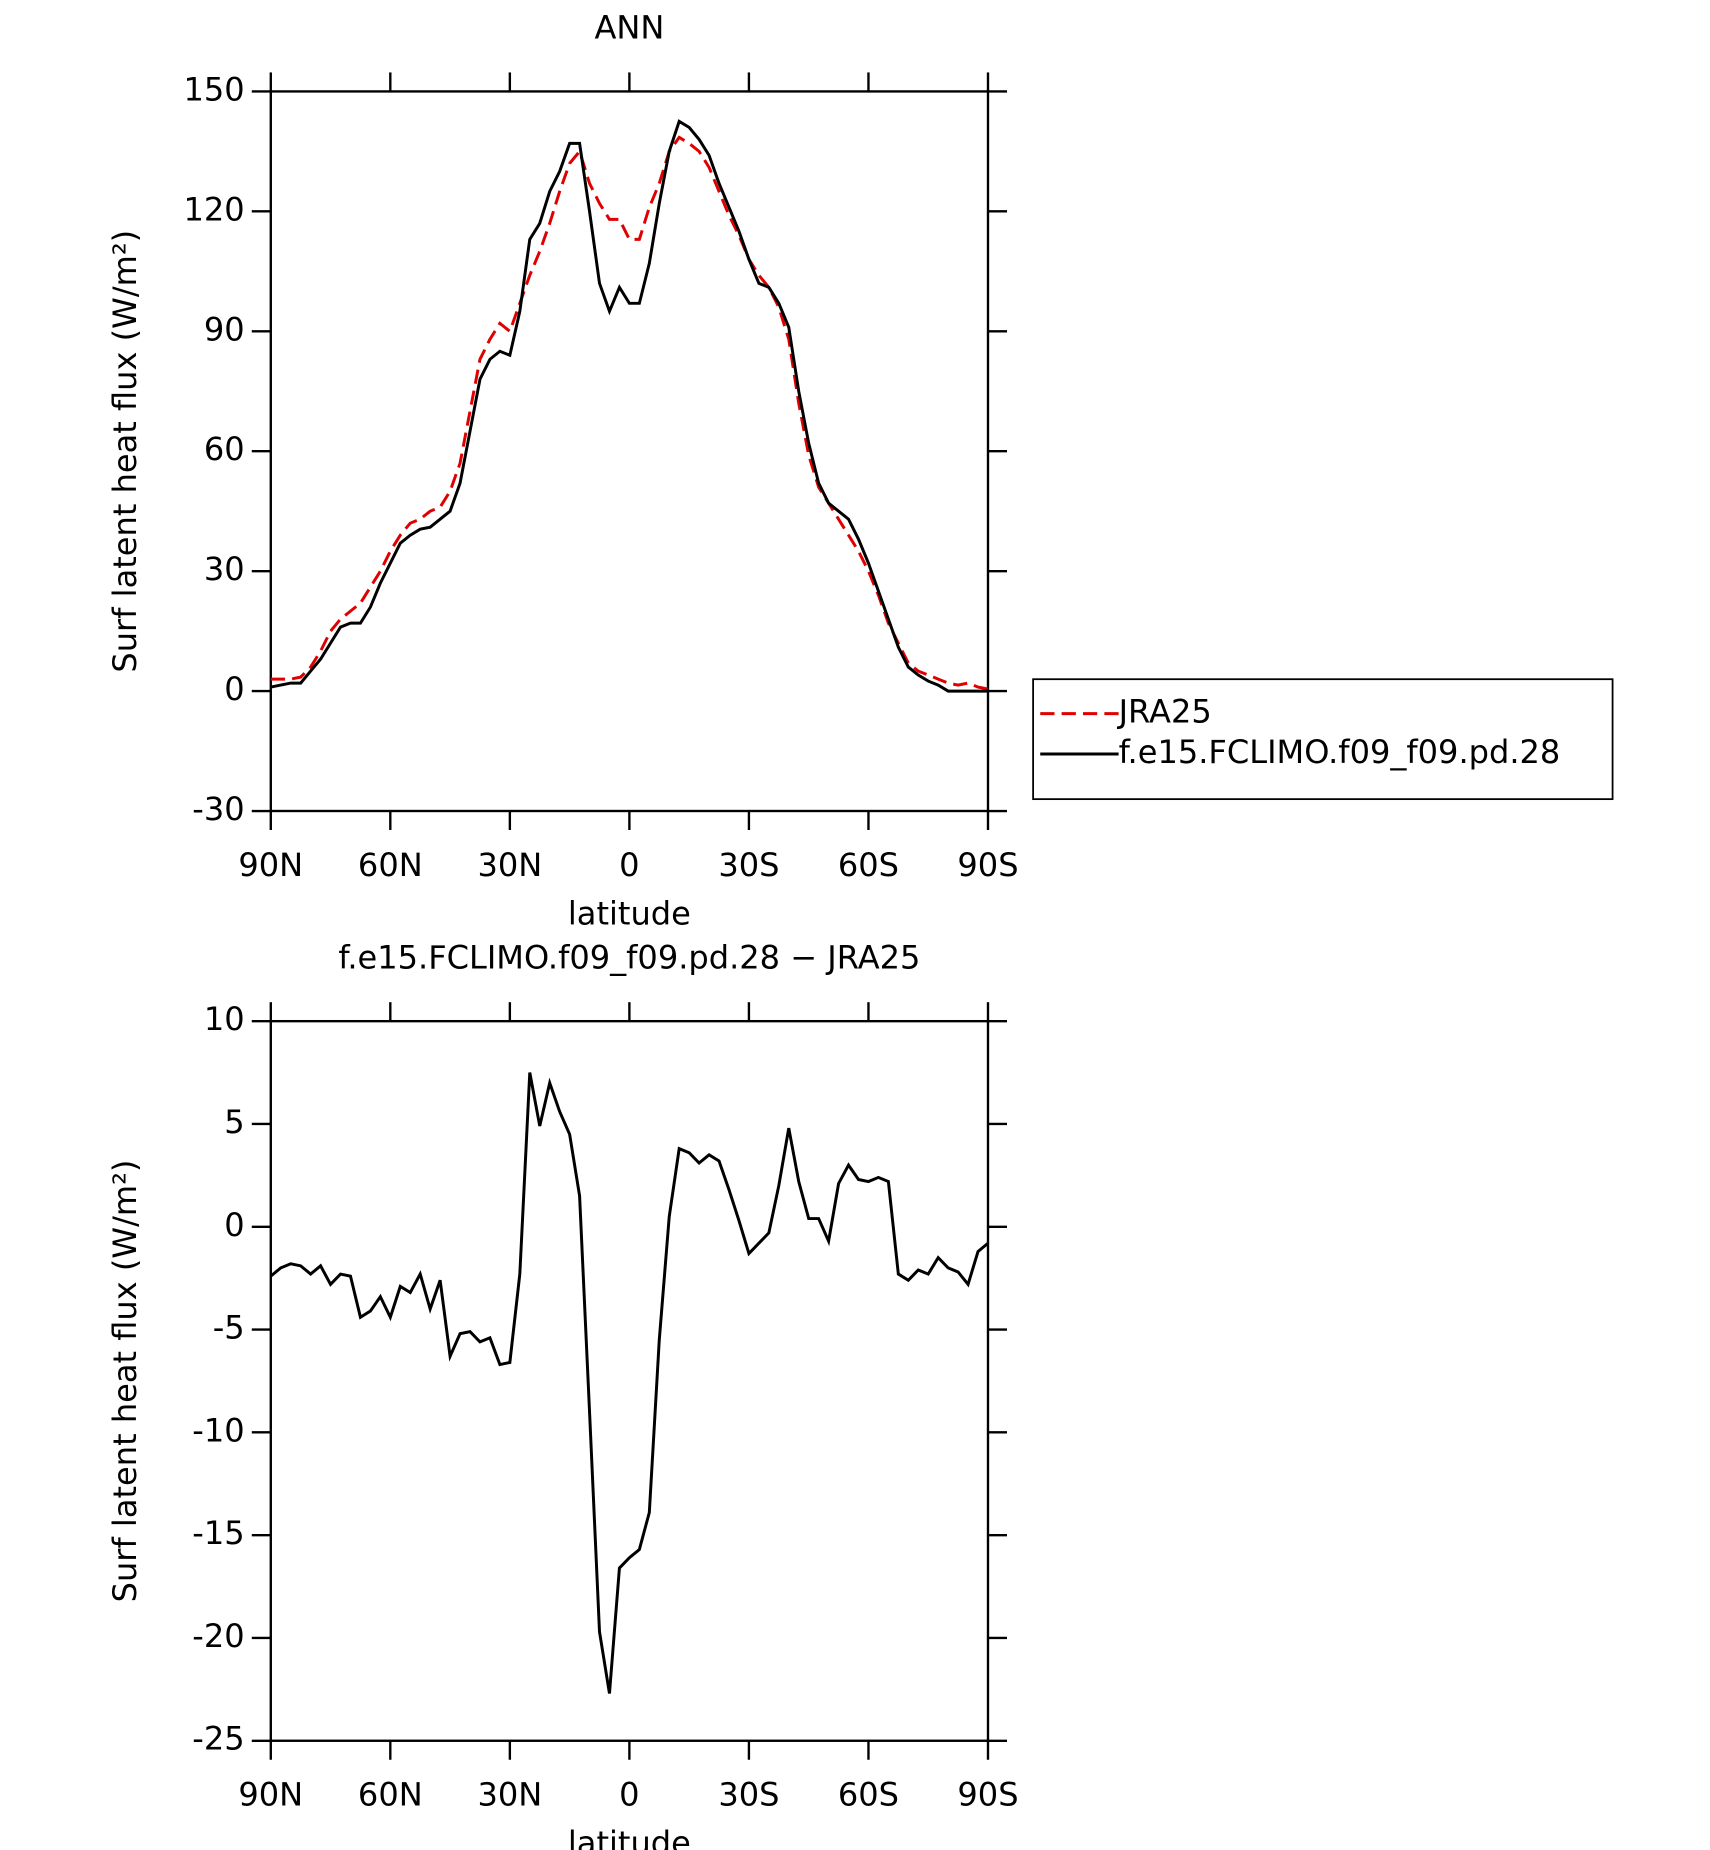 Image resolution: width=1710 pixels, height=1850 pixels. Describe the element at coordinates (224, 1019) in the screenshot. I see `y-tick-label: 10` at that location.